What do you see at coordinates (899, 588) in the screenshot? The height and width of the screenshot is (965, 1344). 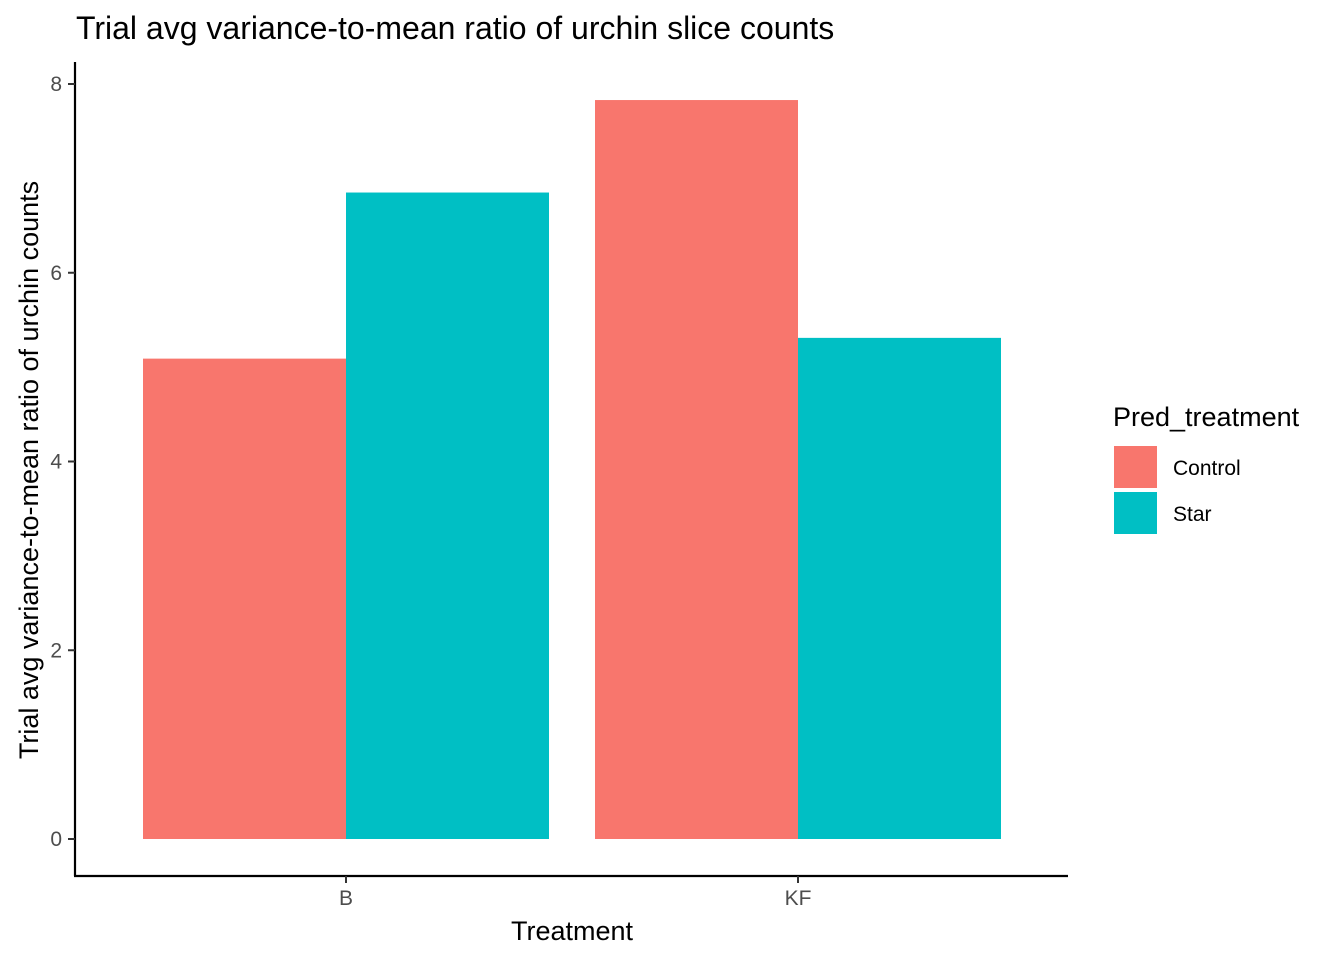 I see `bar-kf-star` at bounding box center [899, 588].